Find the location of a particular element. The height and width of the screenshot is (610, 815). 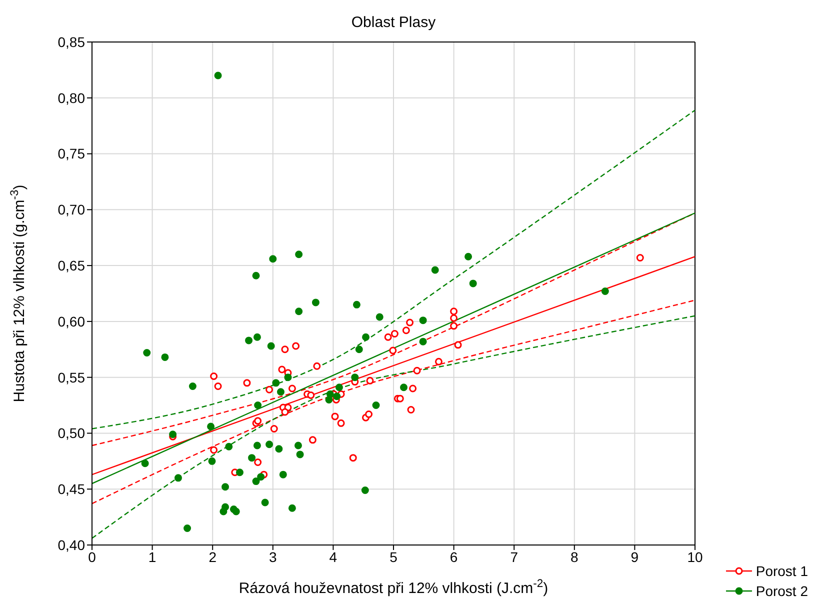

chart-title: Oblast Plasy is located at coordinates (393, 22).